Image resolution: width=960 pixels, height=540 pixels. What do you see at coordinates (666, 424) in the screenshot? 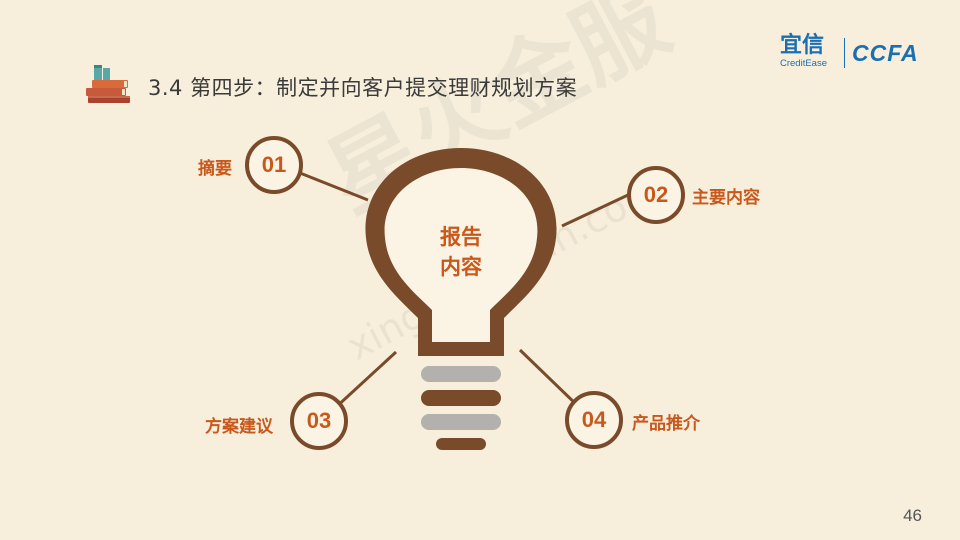
I see `item-label-product-promo: 产品推介` at bounding box center [666, 424].